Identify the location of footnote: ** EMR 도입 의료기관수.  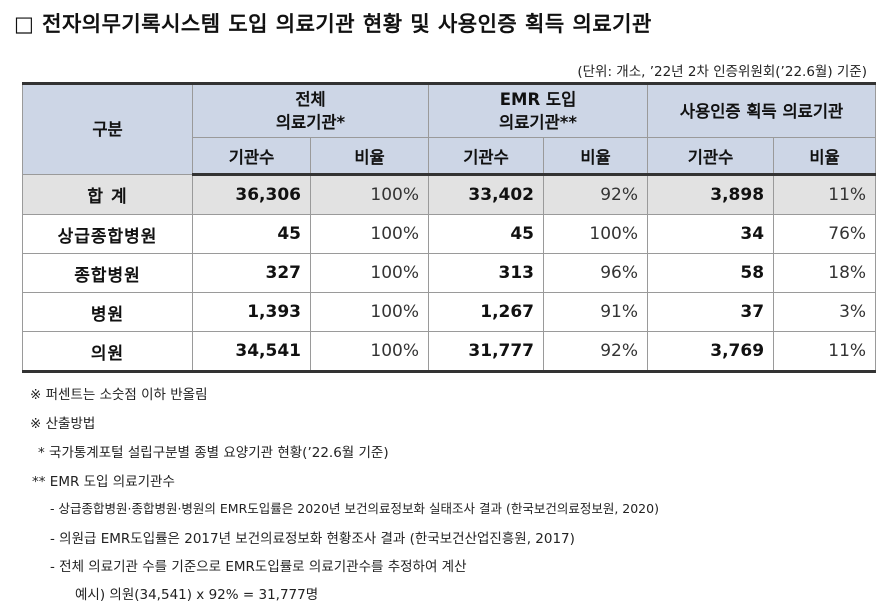
(103, 482).